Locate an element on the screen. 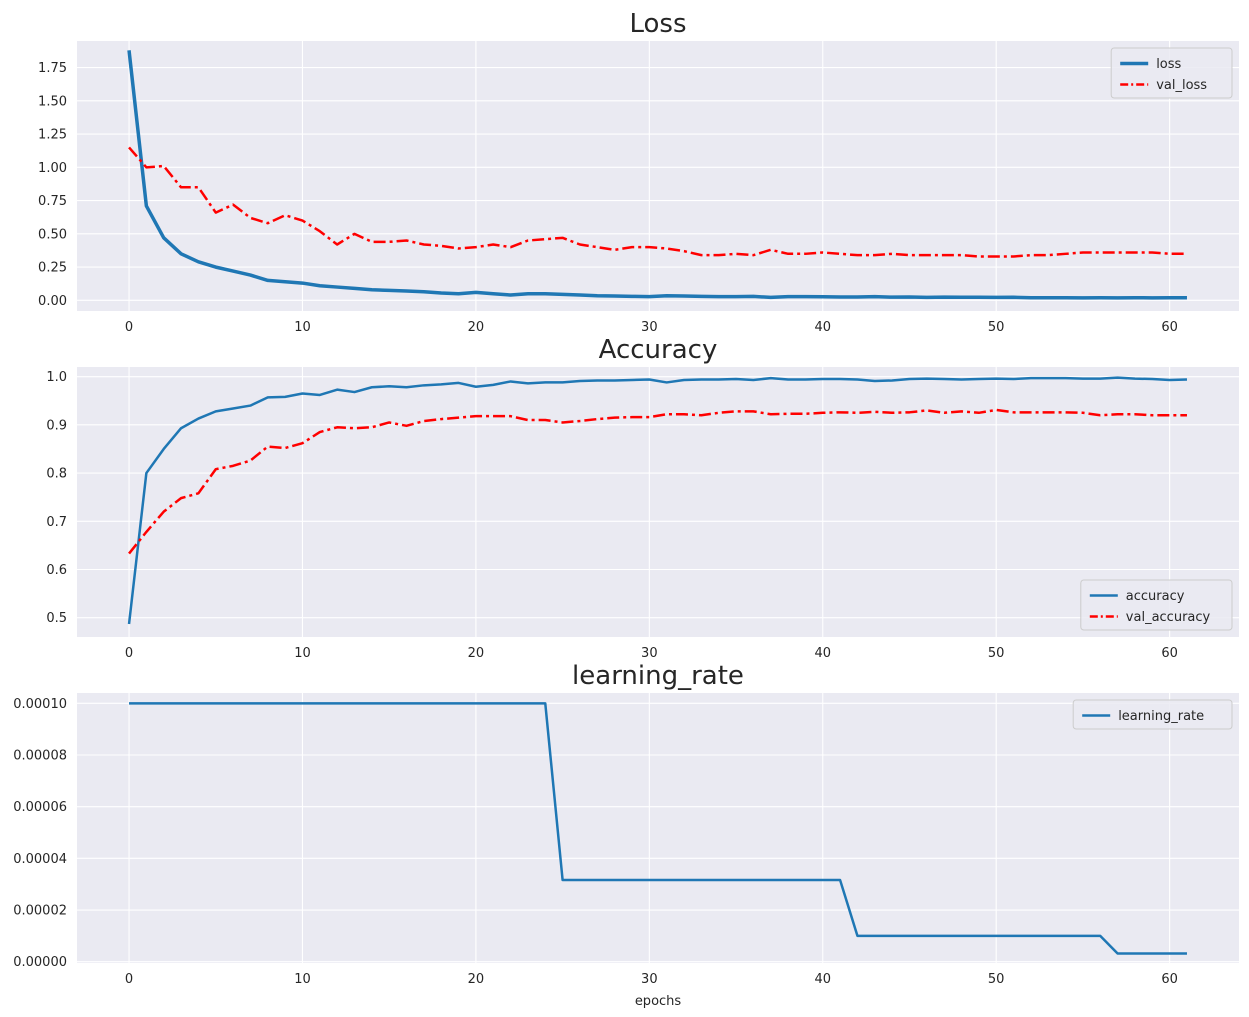 This screenshot has height=1017, width=1249. learning-rate-y-tick-label: 0.00008 is located at coordinates (40, 756).